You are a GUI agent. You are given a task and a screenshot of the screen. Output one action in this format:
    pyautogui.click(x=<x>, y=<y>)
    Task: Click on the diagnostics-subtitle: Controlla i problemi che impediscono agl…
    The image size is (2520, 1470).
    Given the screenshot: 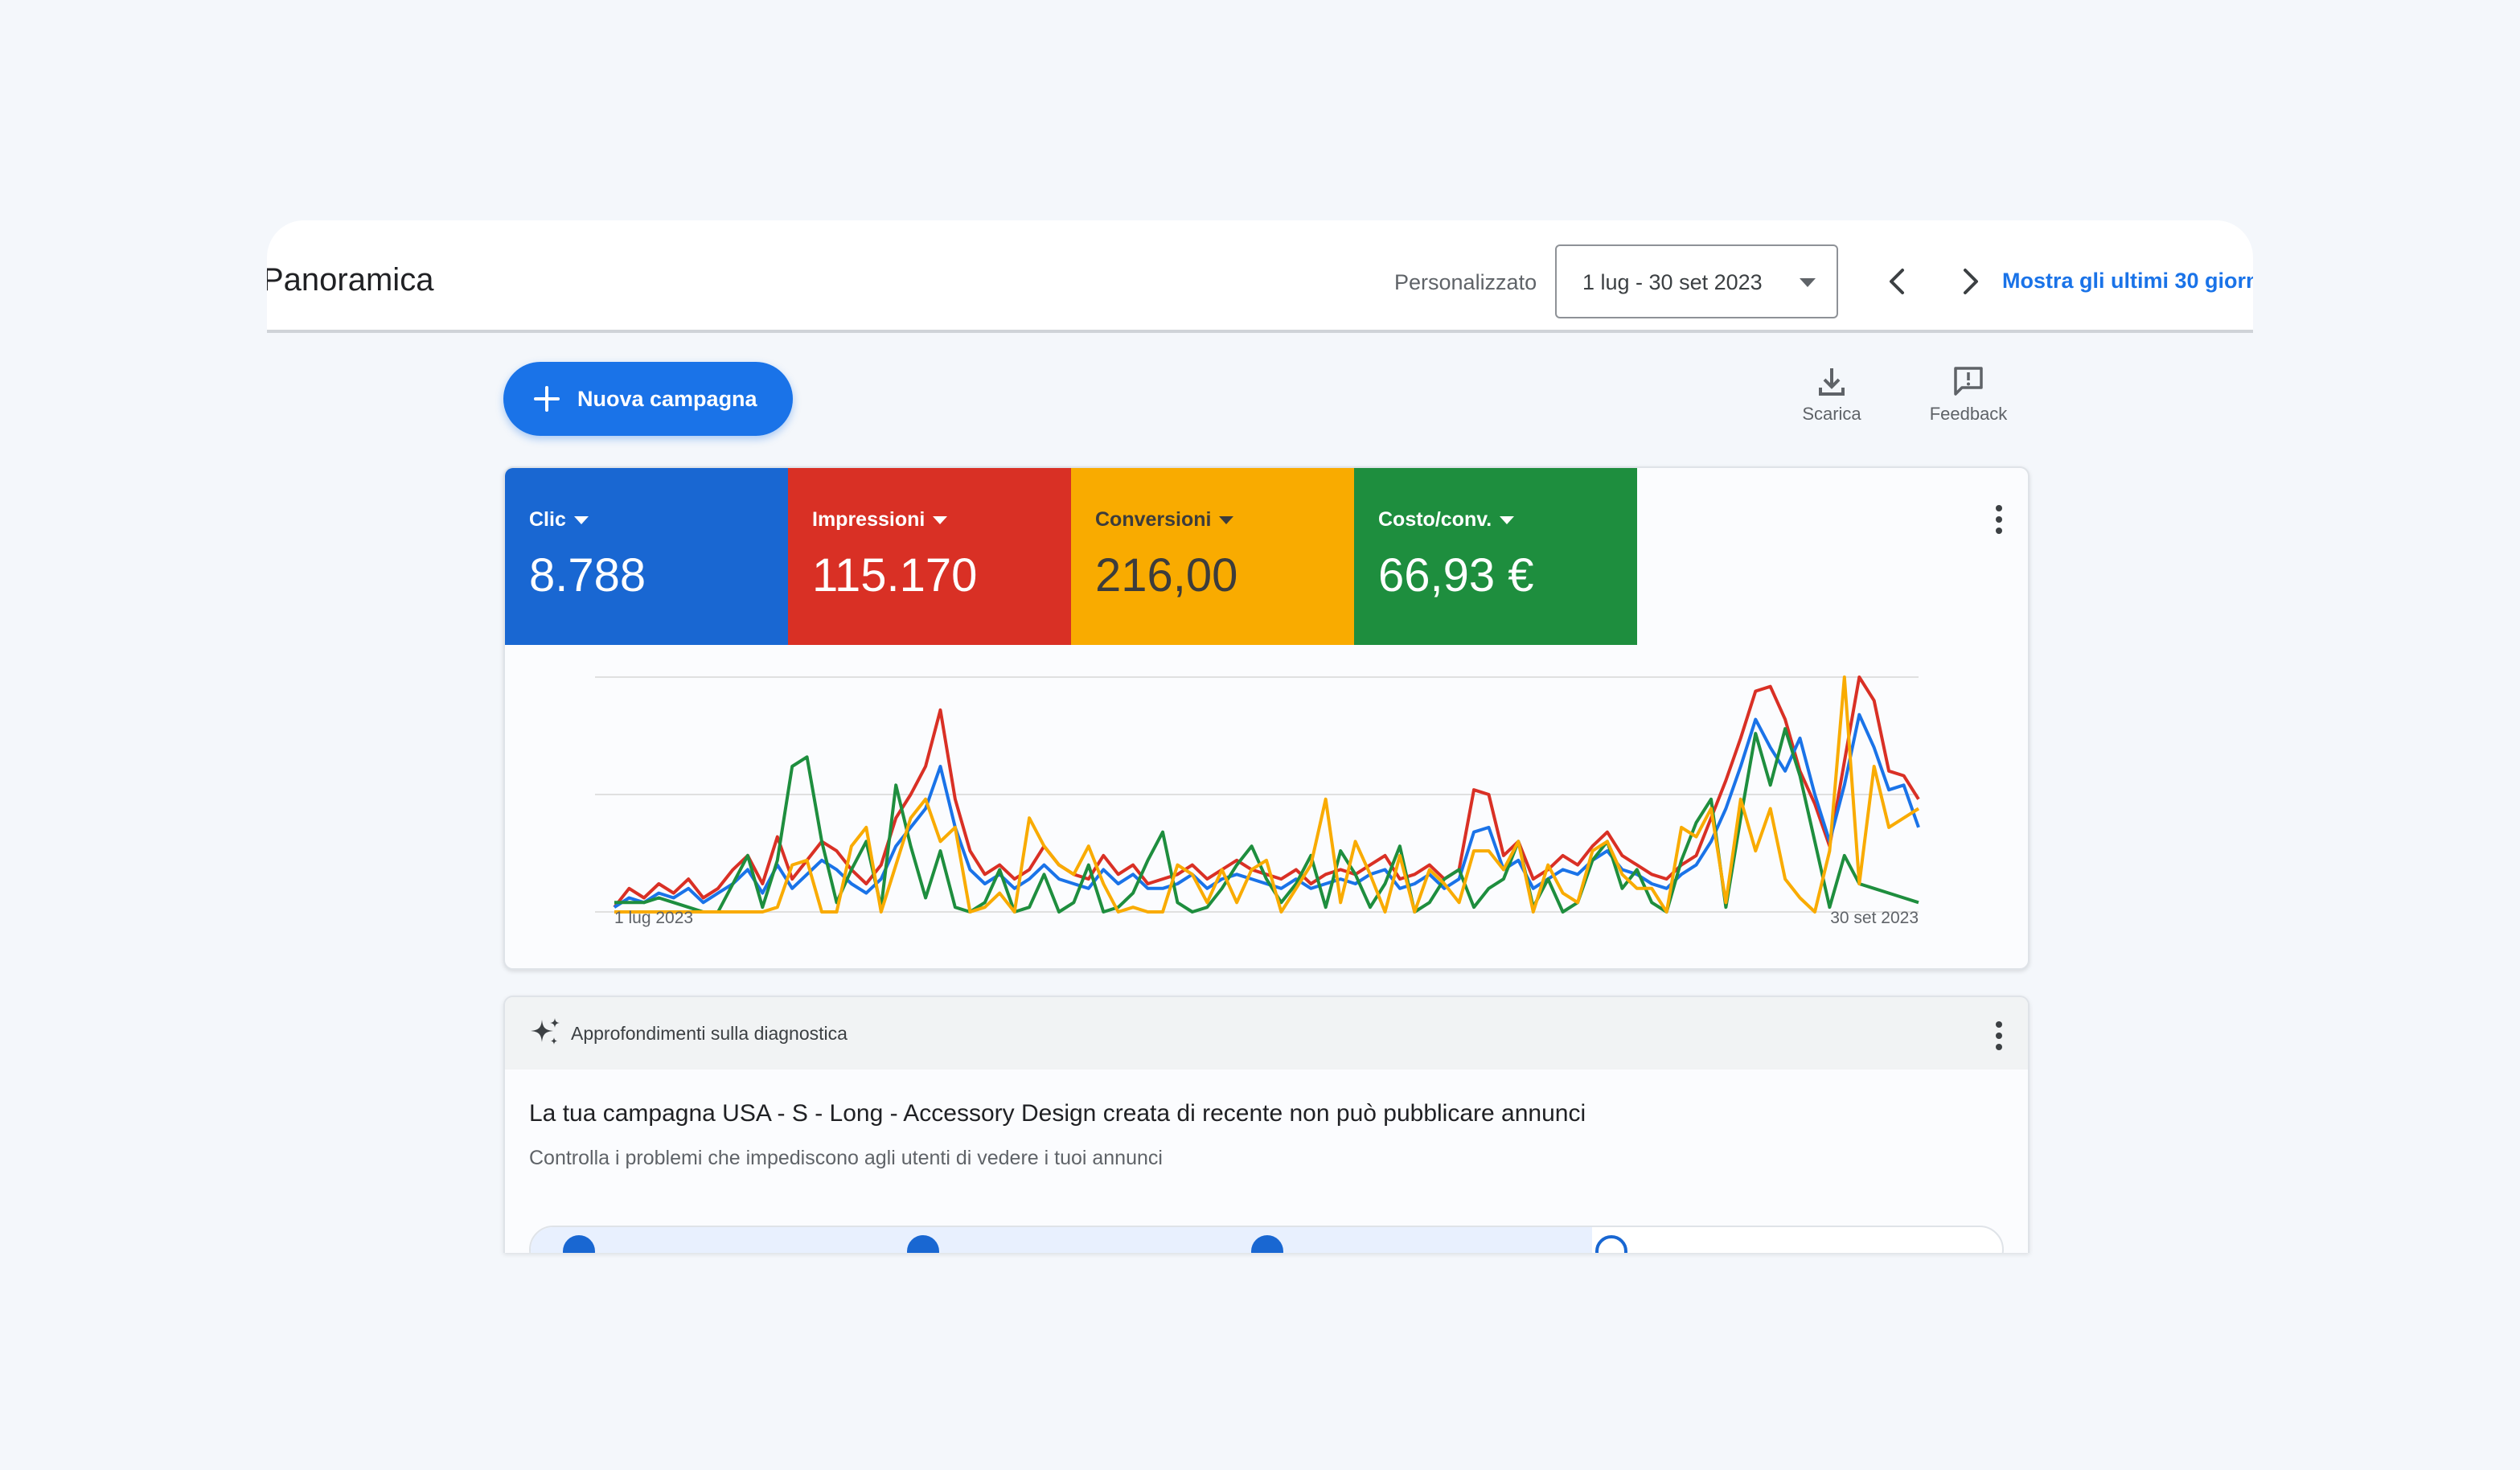 What is the action you would take?
    pyautogui.click(x=846, y=1158)
    